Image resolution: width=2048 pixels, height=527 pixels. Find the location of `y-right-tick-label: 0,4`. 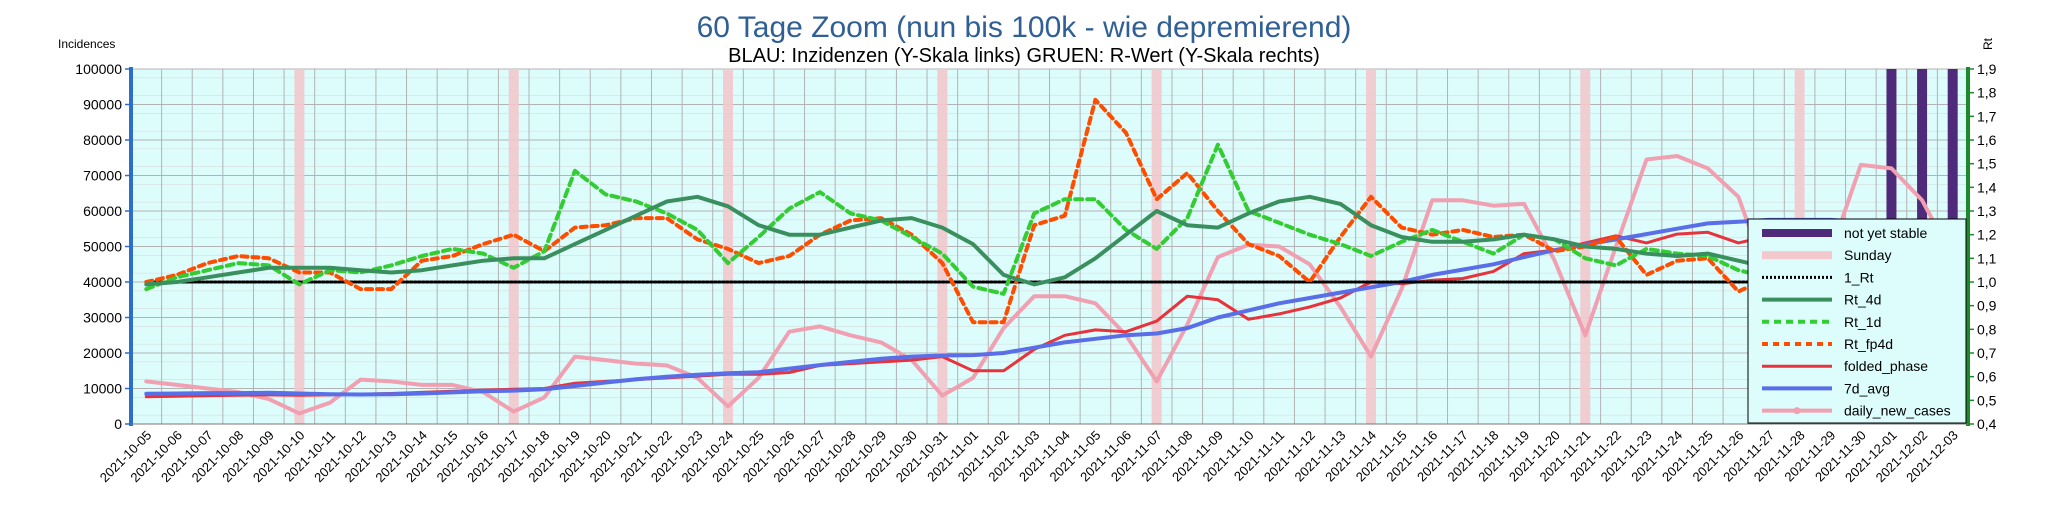

y-right-tick-label: 0,4 is located at coordinates (1987, 424).